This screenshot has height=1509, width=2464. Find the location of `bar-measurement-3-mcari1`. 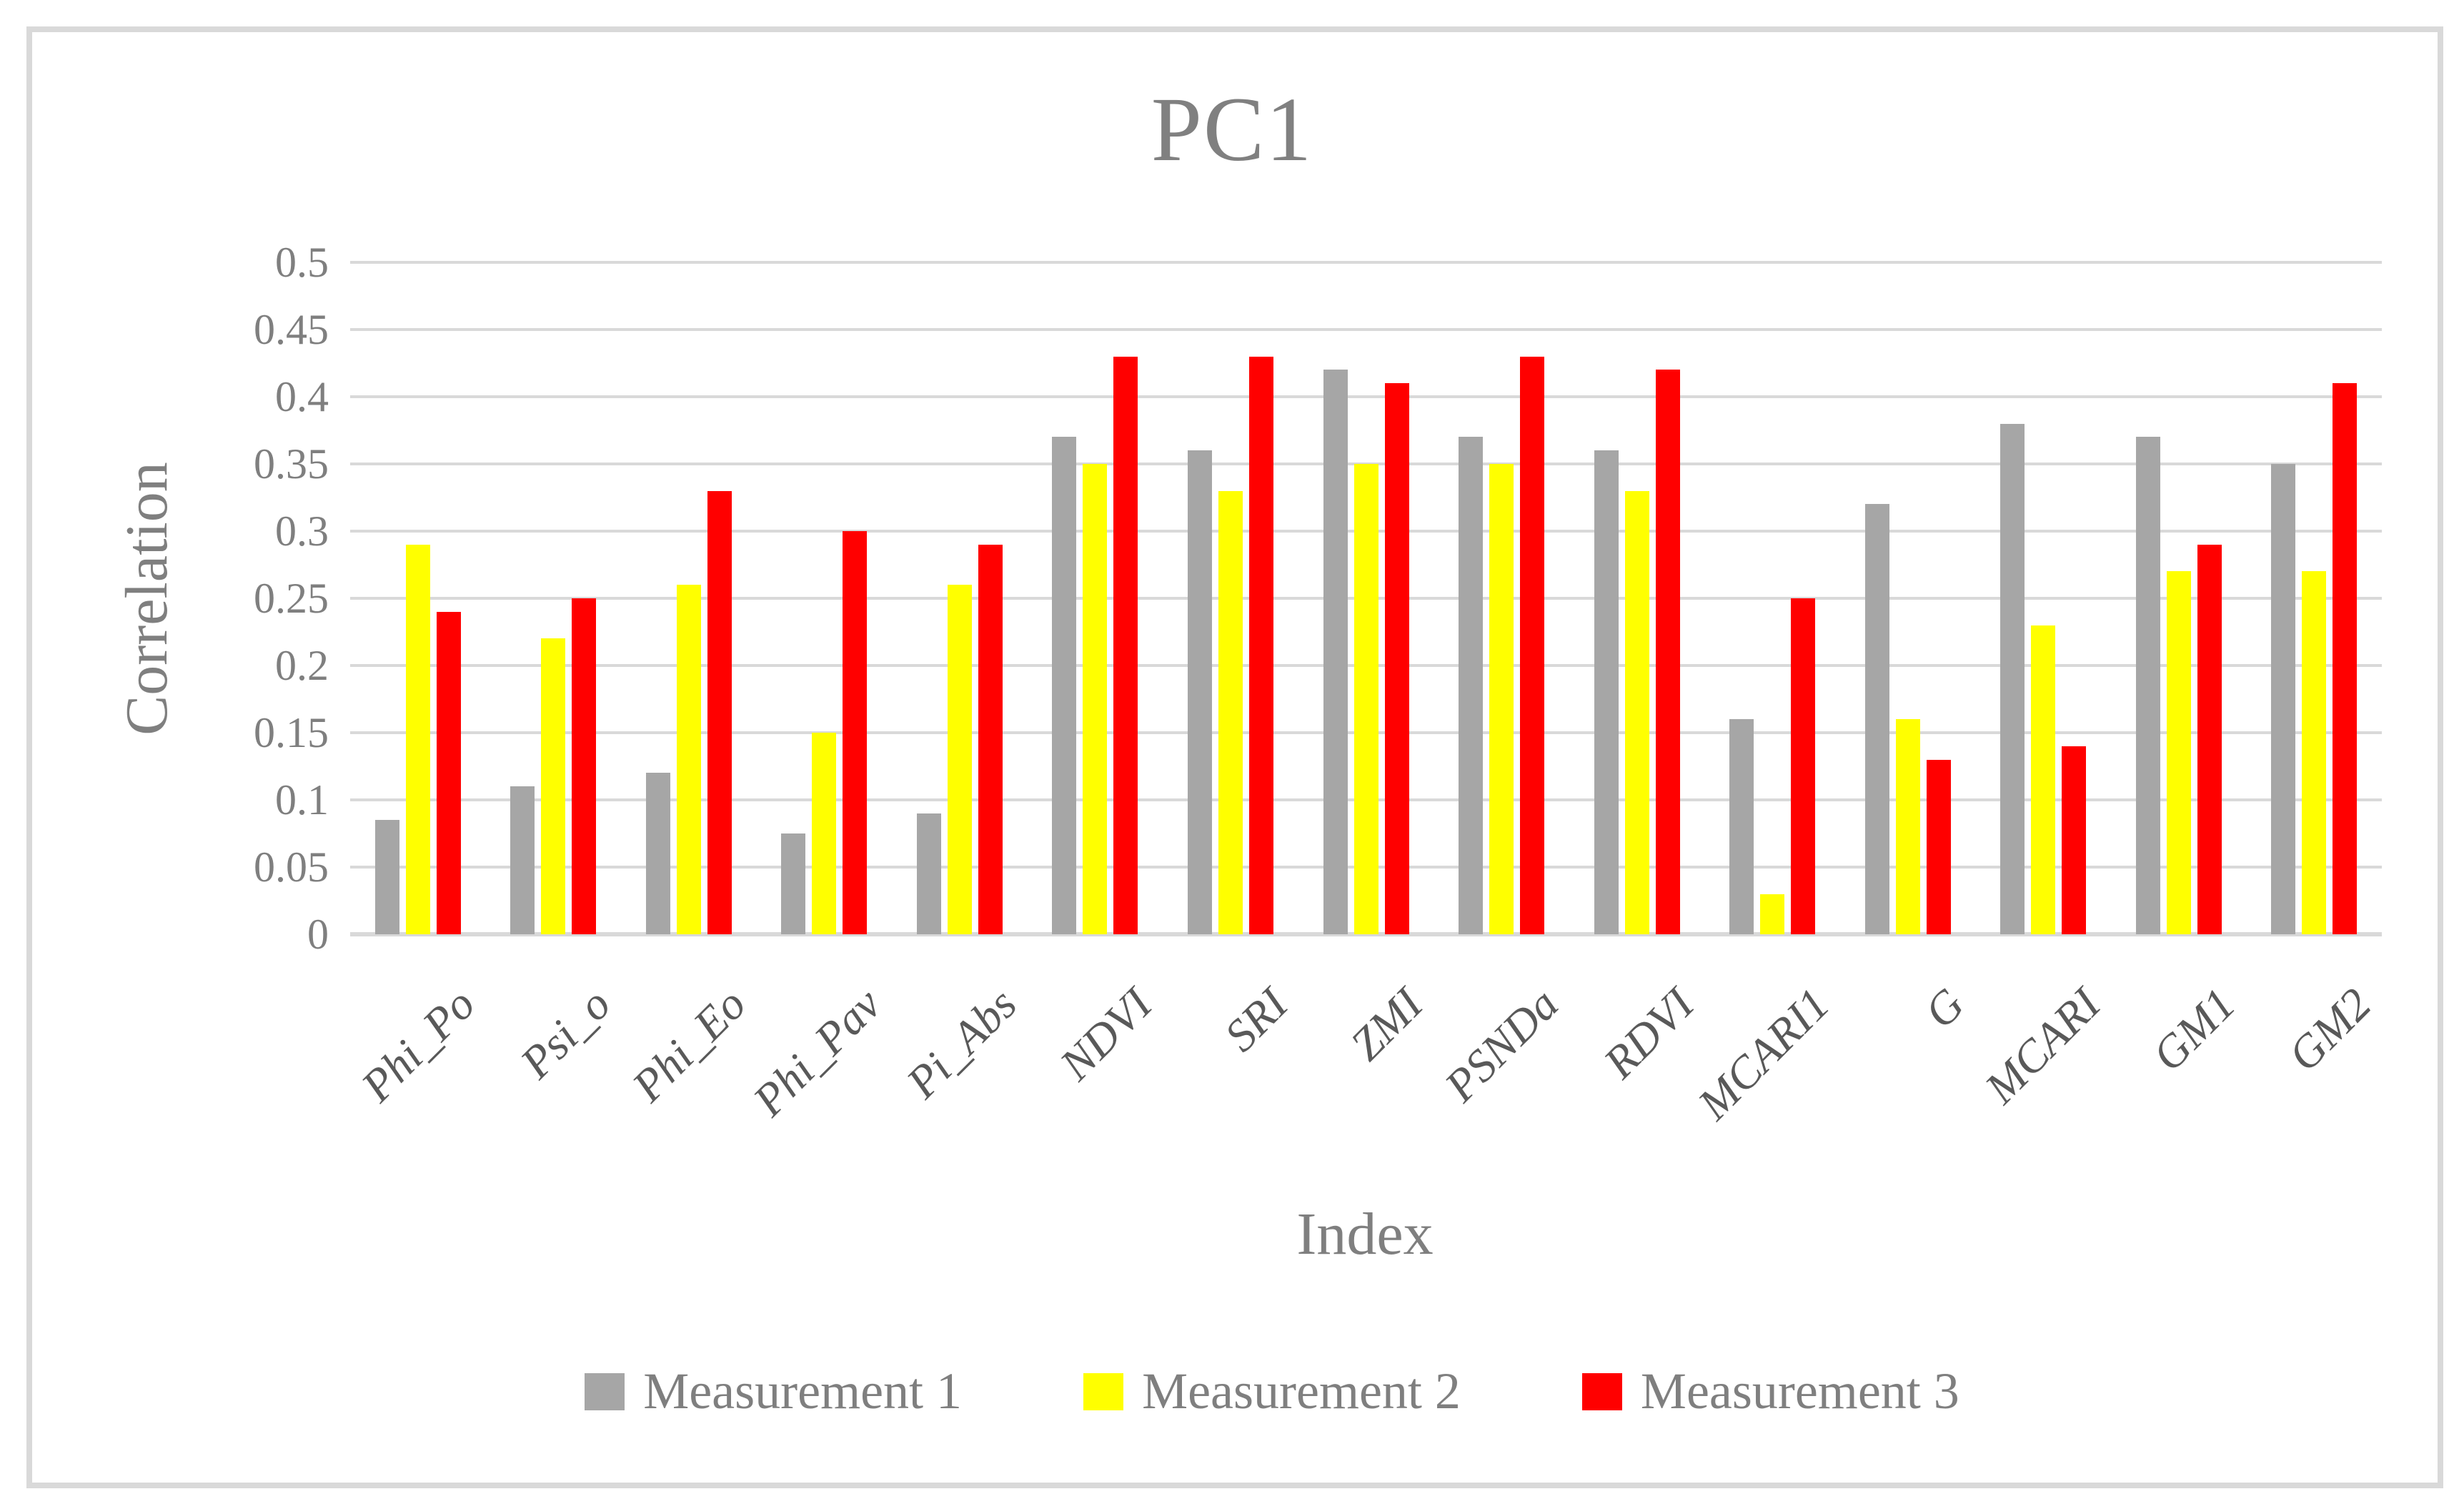

bar-measurement-3-mcari1 is located at coordinates (1803, 766).